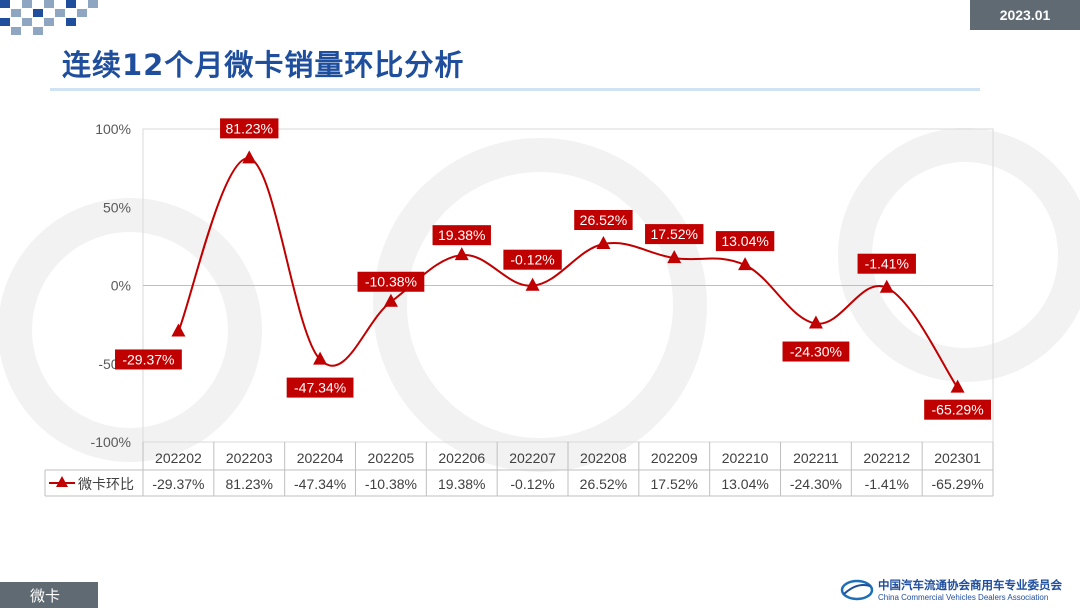 Image resolution: width=1080 pixels, height=608 pixels. I want to click on svg-text: -65.29%, so click(958, 410).